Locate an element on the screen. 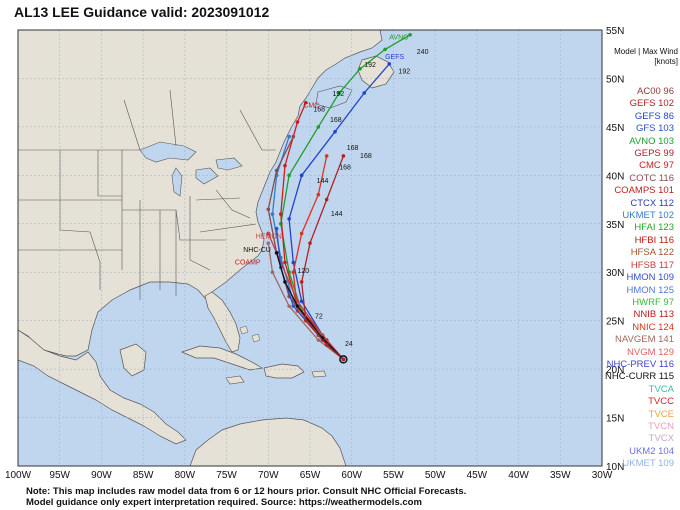  lat-axis-labels: 10N 15N 20N 25N 30N 35N 40N 45N 50N 55N is located at coordinates (615, 249).